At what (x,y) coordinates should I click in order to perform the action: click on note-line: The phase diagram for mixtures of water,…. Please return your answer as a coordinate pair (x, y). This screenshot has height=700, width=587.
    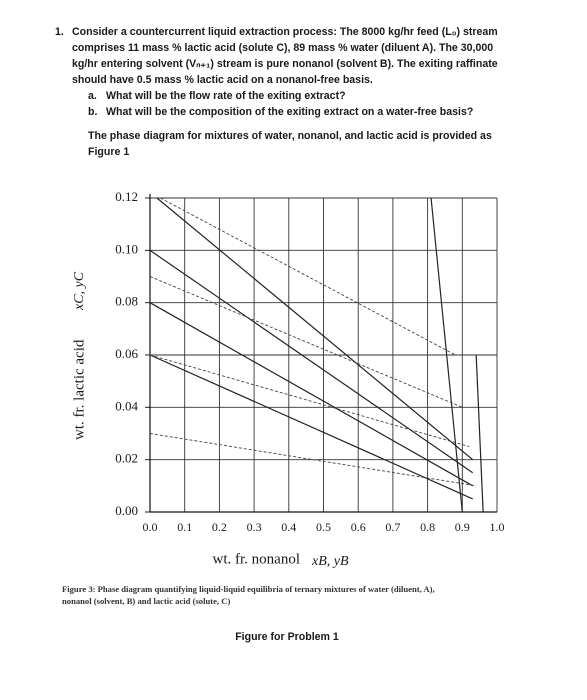
    Looking at the image, I should click on (290, 136).